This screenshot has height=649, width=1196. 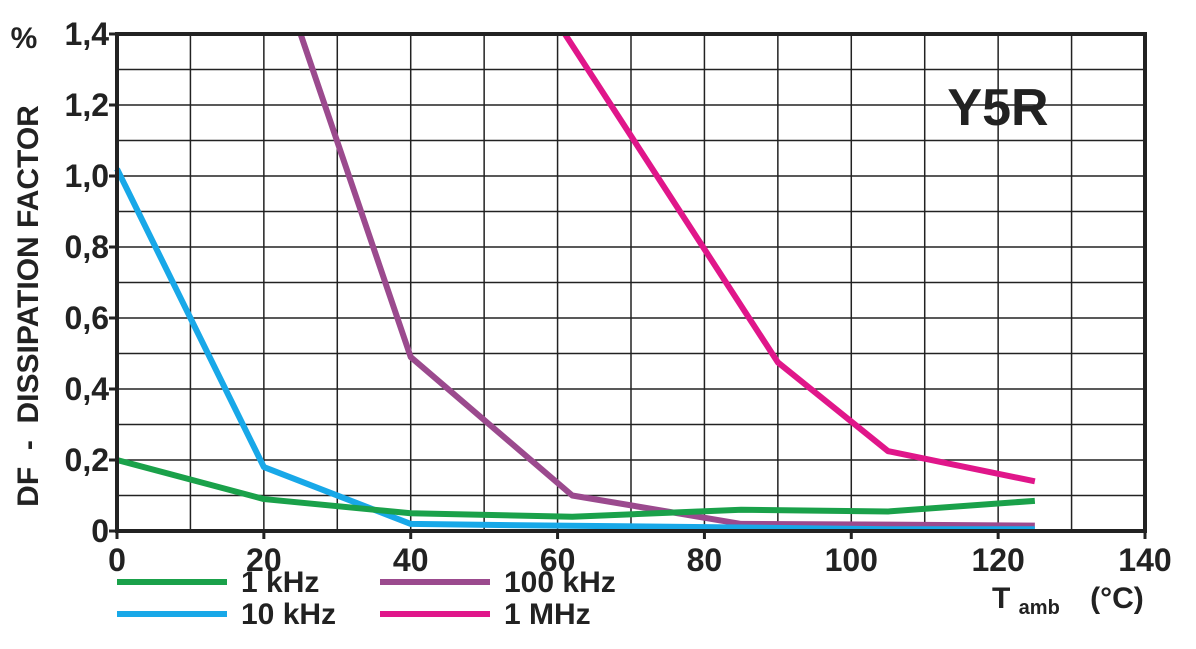 I want to click on y-tick-labels: 0 0,2 0,4 0,6 0,8 1,0 1,2 1,4, so click(x=91, y=282).